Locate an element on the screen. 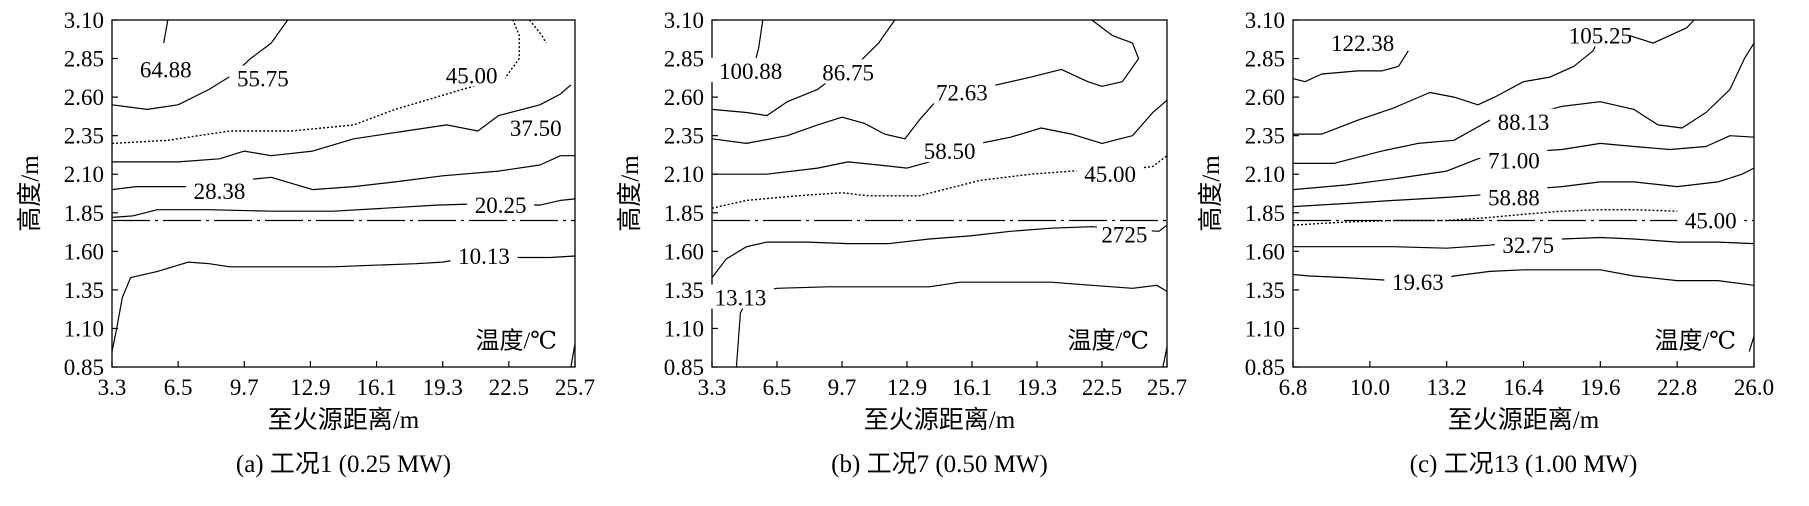 This screenshot has width=1809, height=506. contour-label: 32.75 is located at coordinates (1528, 245).